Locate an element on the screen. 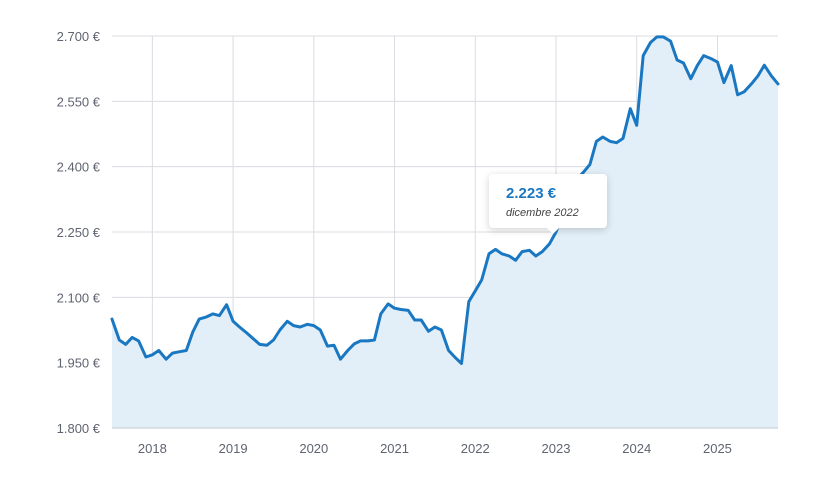  y-tick-label: 2.100 € is located at coordinates (79, 297).